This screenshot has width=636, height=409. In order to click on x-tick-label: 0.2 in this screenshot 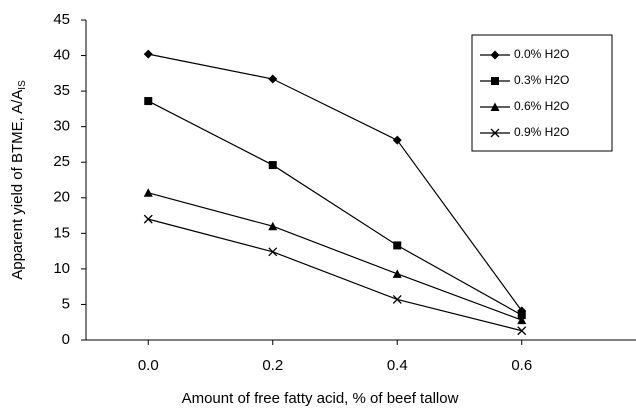, I will do `click(272, 365)`.